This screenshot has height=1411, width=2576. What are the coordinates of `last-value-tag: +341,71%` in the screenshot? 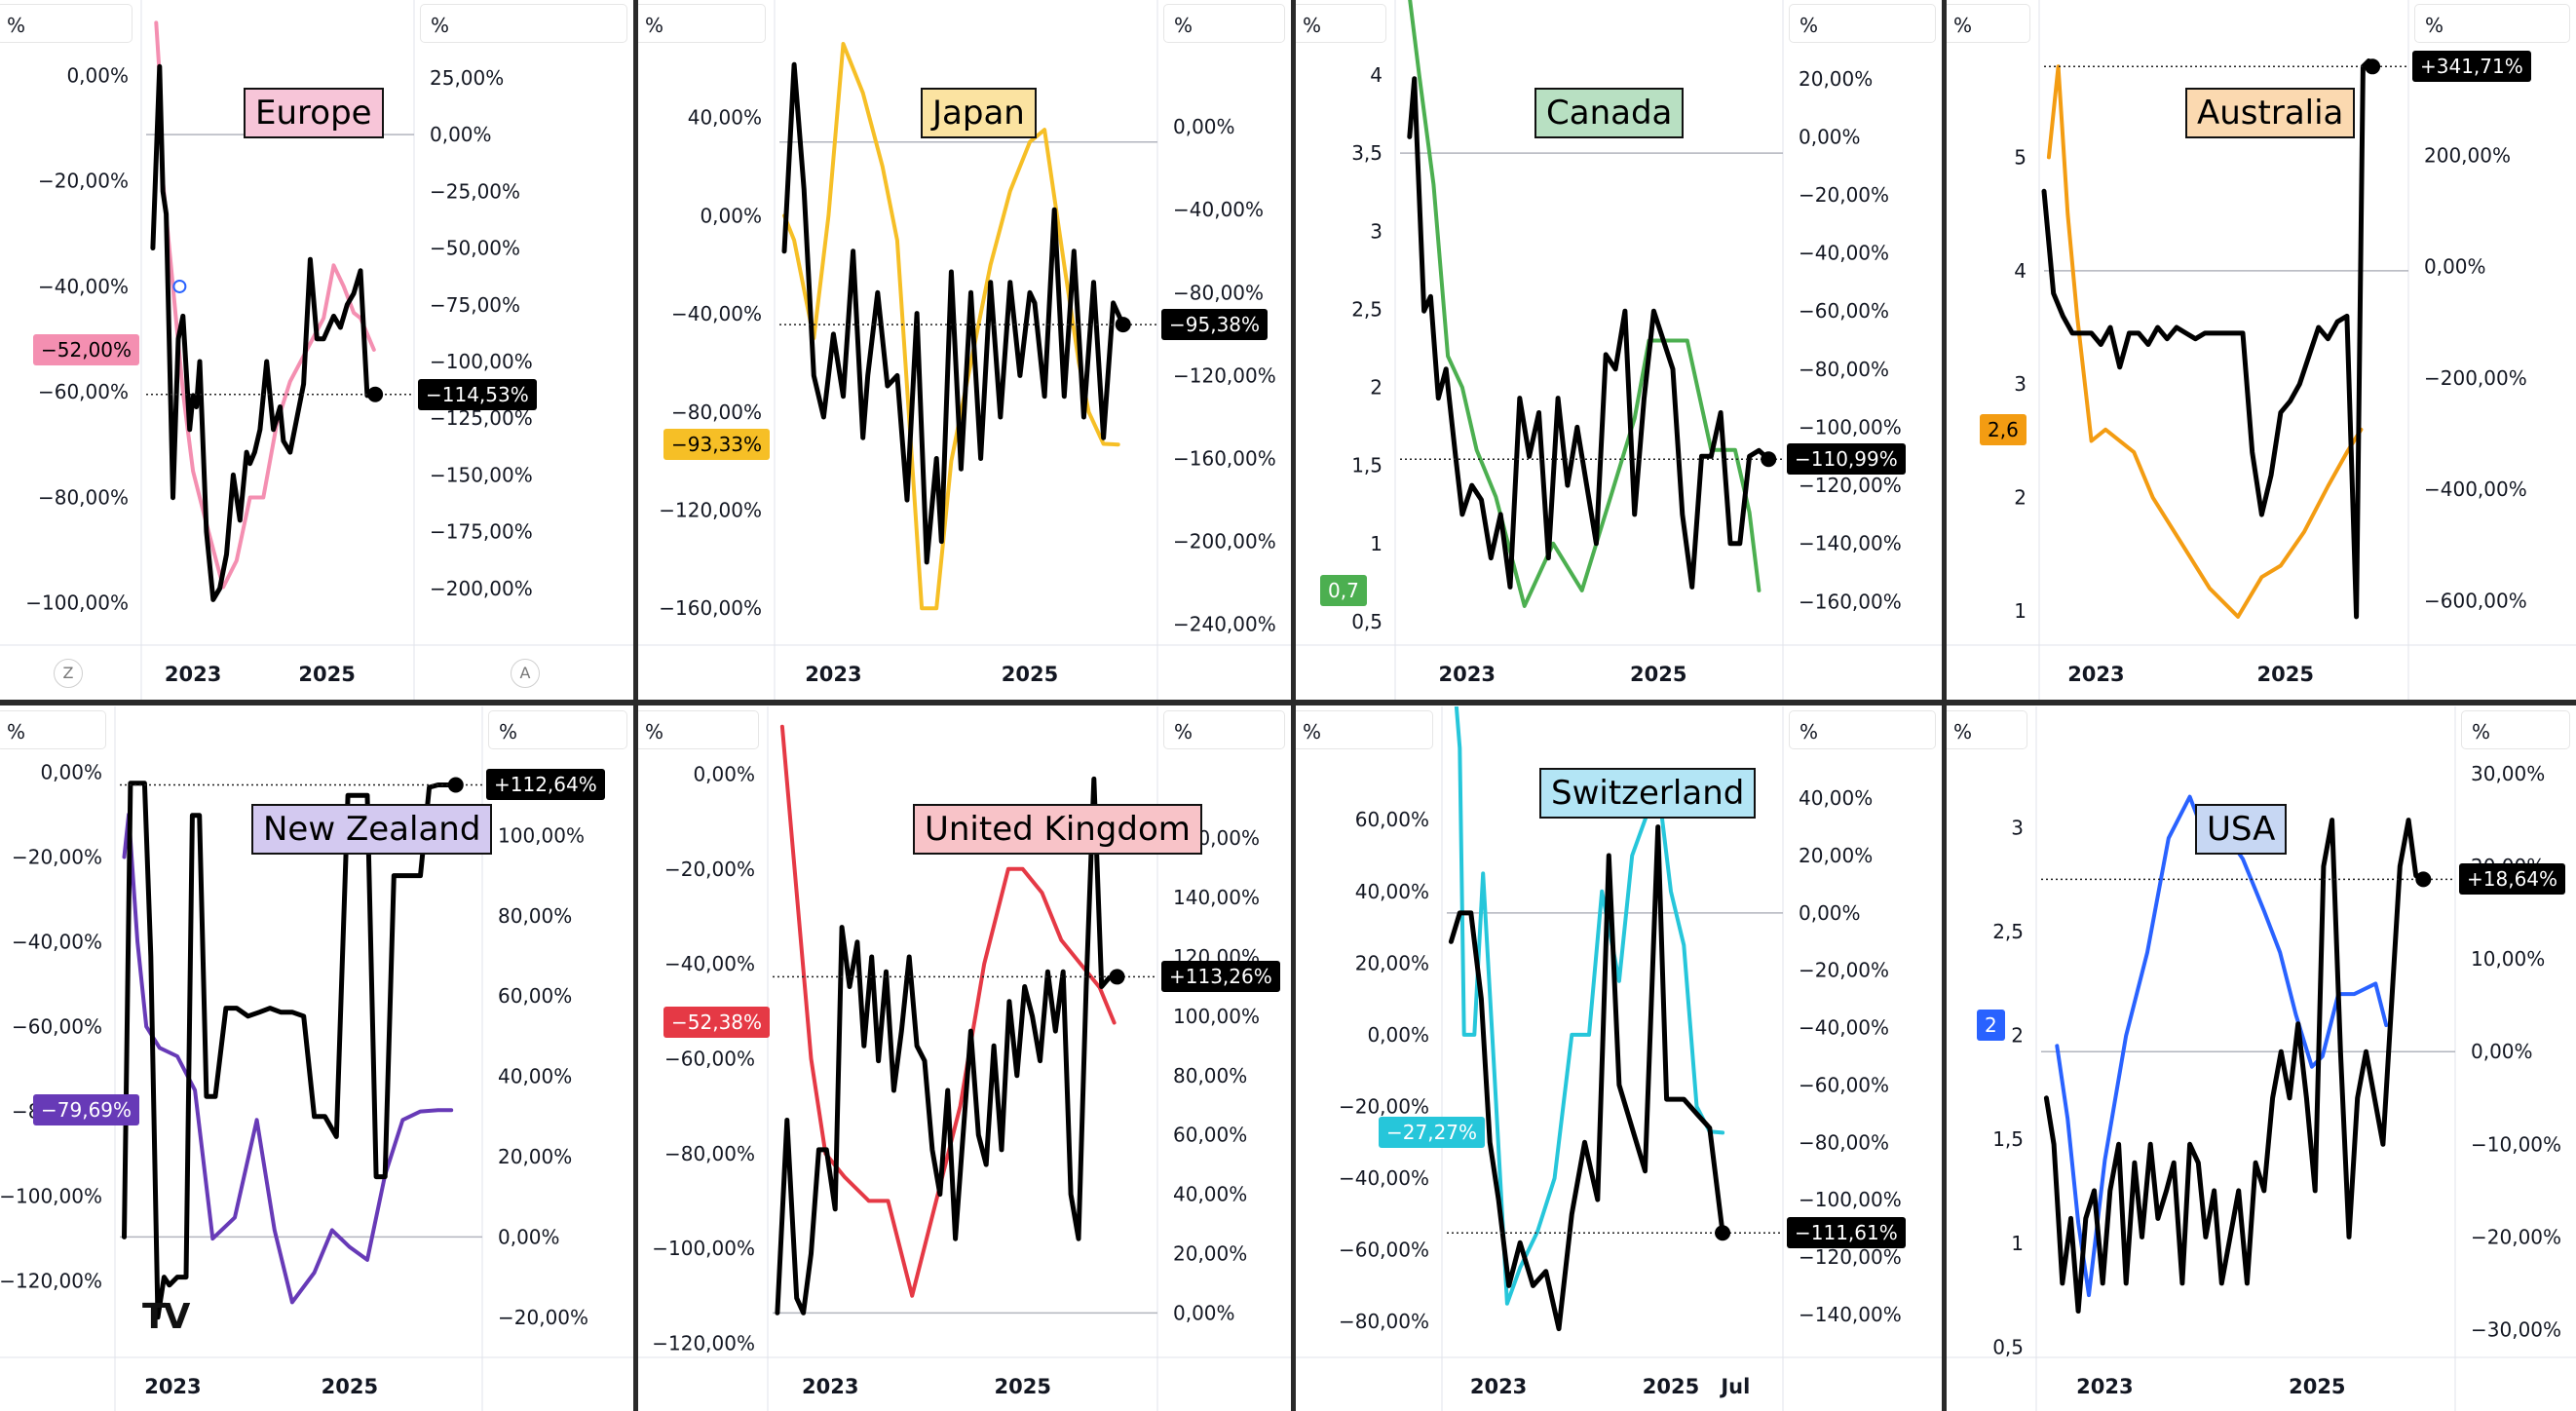 It's located at (2471, 67).